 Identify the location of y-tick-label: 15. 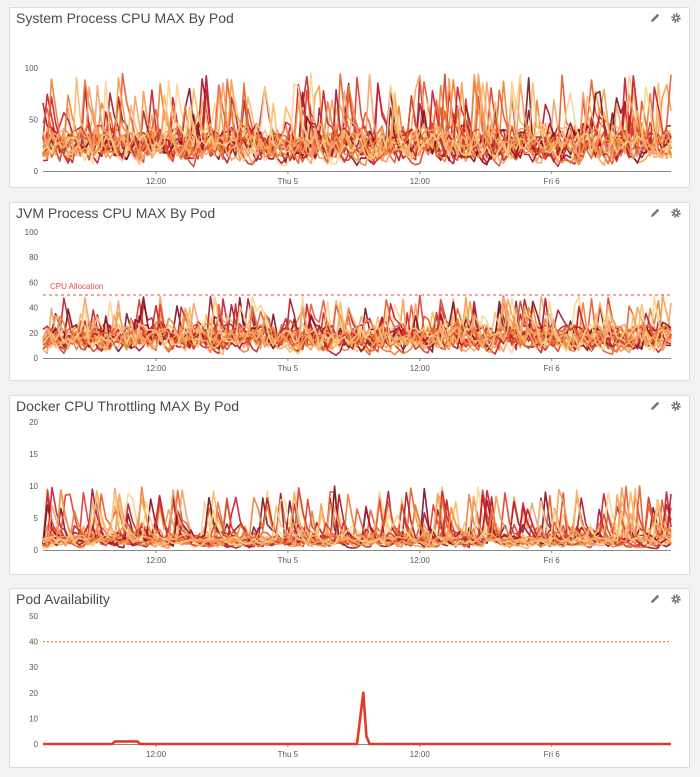
(33, 454).